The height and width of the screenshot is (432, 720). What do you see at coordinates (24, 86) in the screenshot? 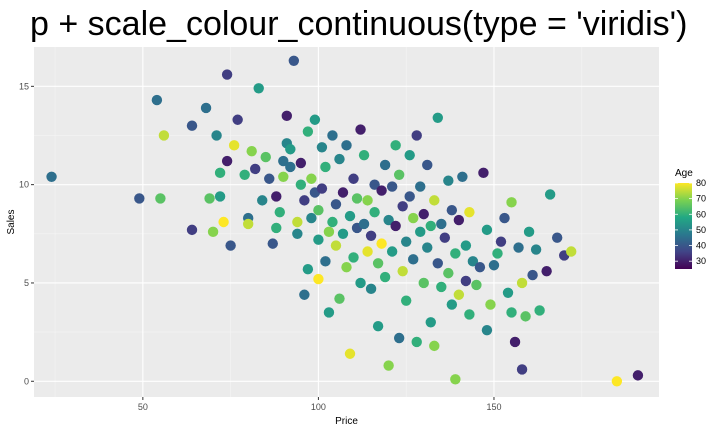
I see `y-tick-label: 15` at bounding box center [24, 86].